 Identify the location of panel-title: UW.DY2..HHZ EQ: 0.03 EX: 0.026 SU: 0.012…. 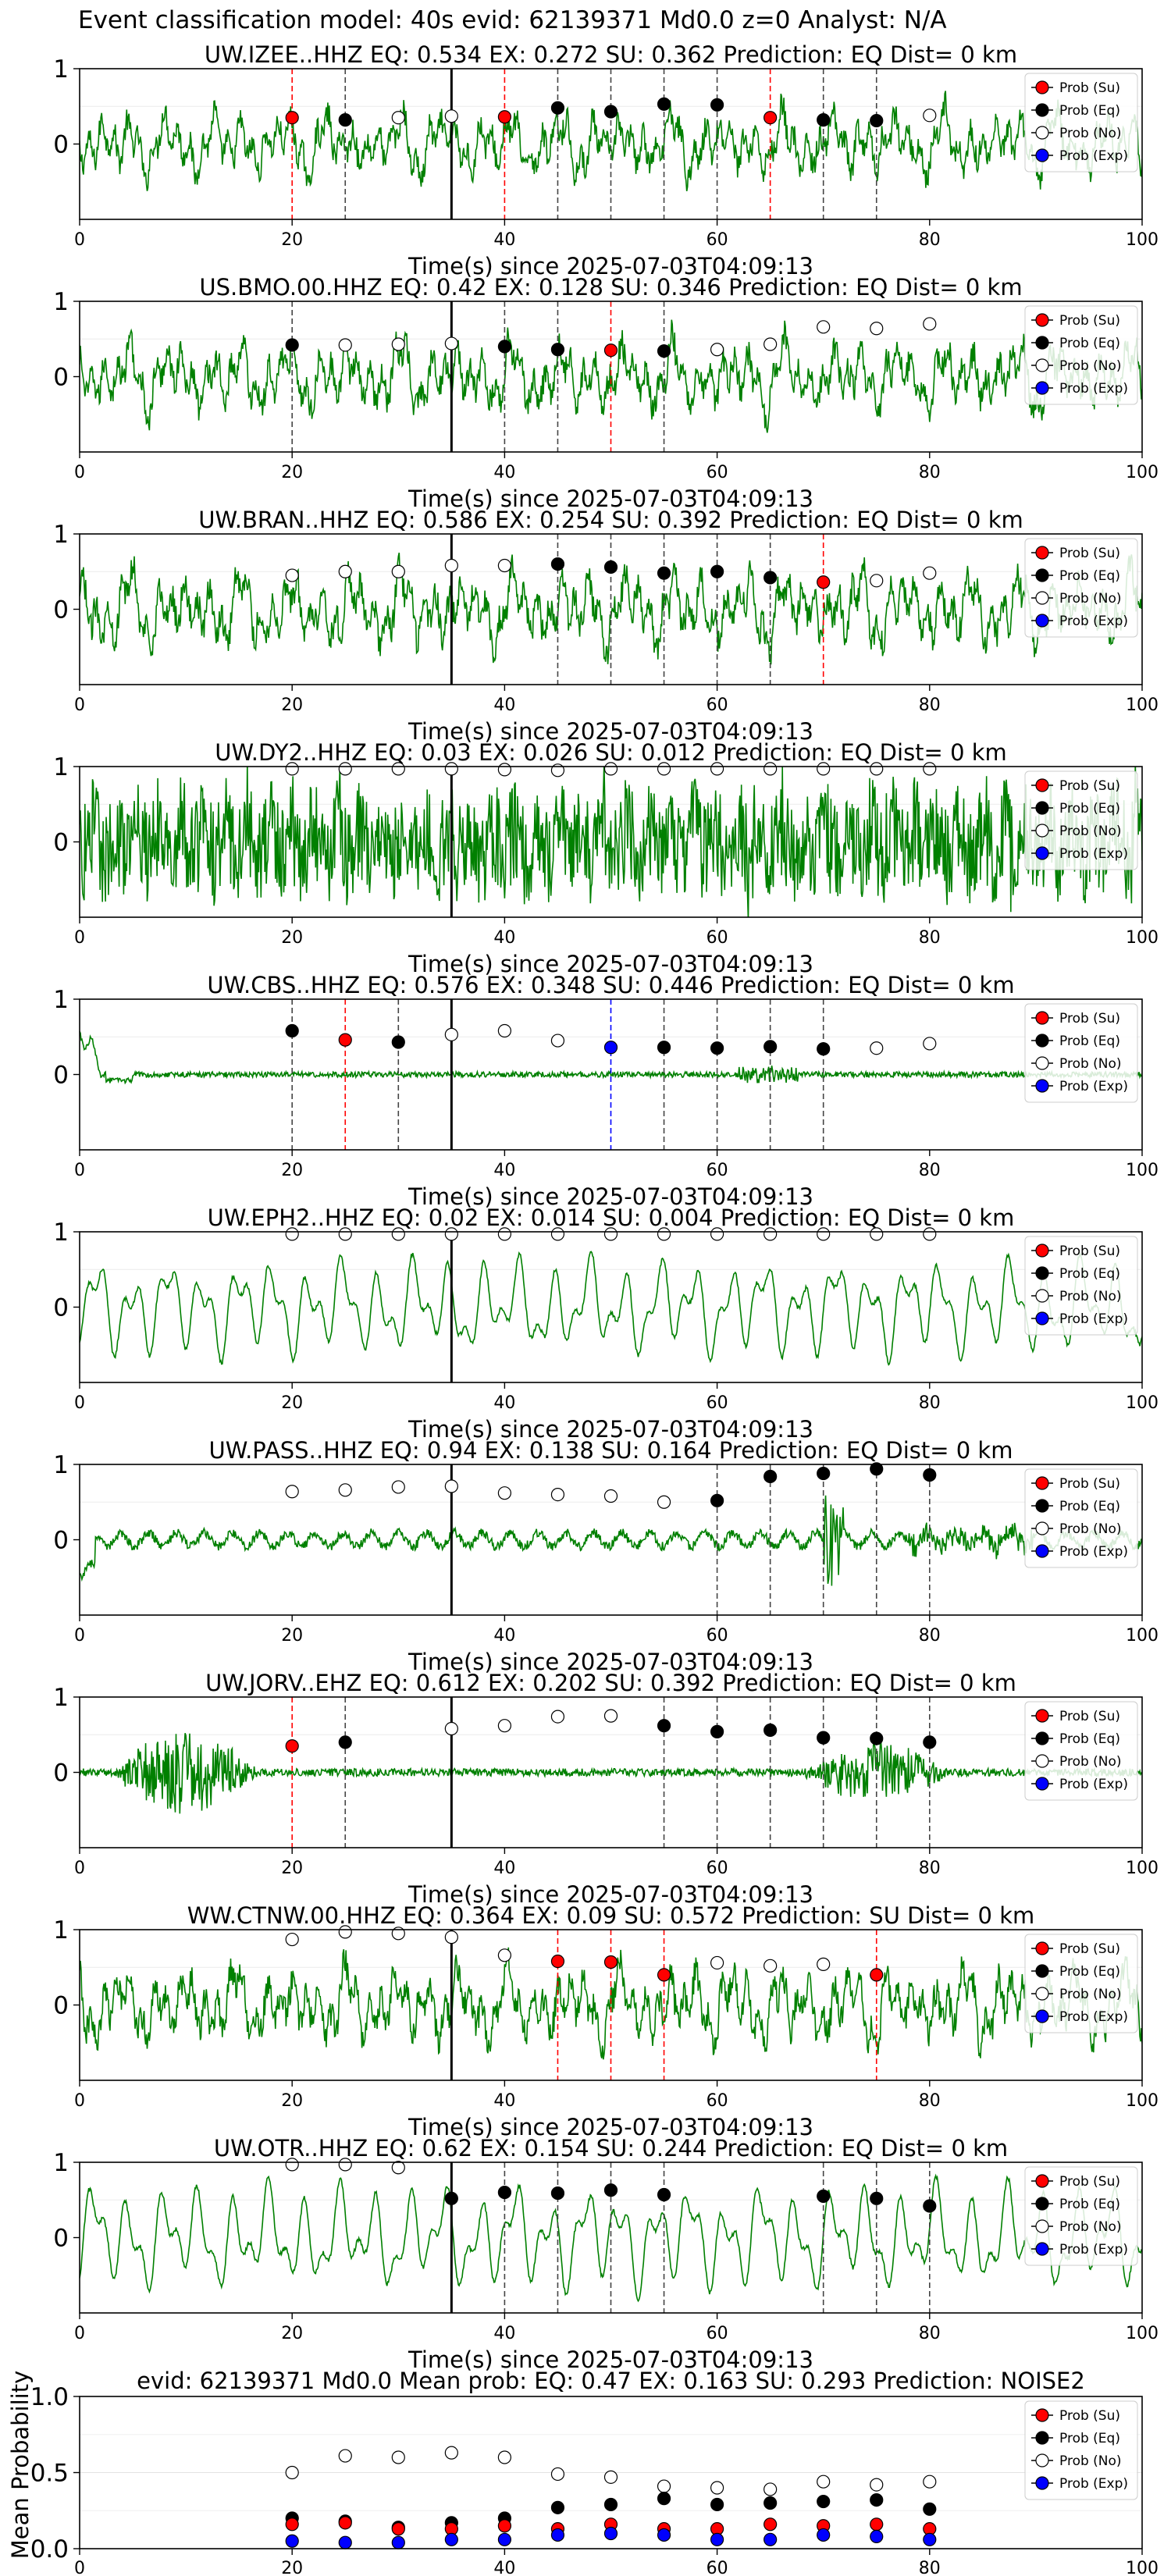
(611, 752).